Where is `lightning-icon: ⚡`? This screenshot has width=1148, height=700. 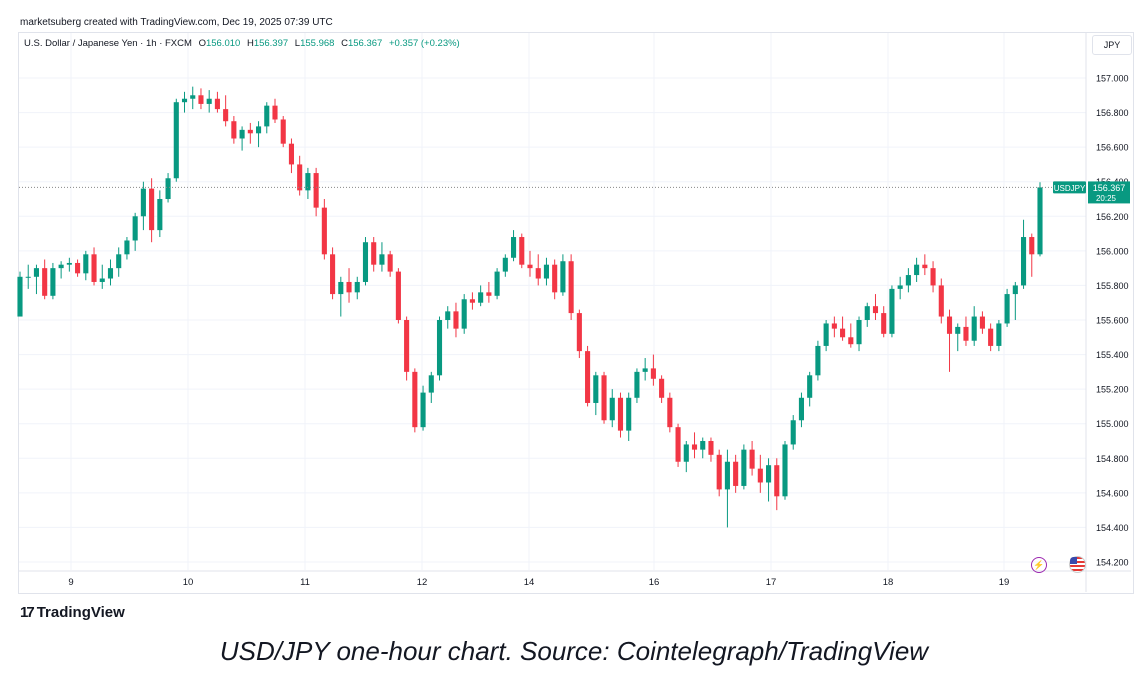 lightning-icon: ⚡ is located at coordinates (1039, 565).